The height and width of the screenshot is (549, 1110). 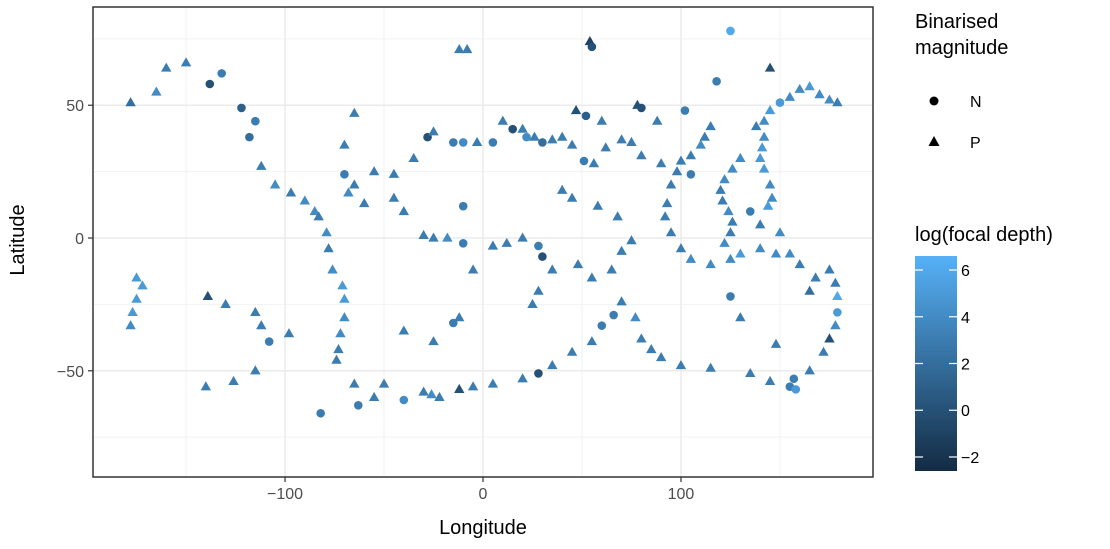 What do you see at coordinates (965, 271) in the screenshot?
I see `colorbar-tick-label: 6` at bounding box center [965, 271].